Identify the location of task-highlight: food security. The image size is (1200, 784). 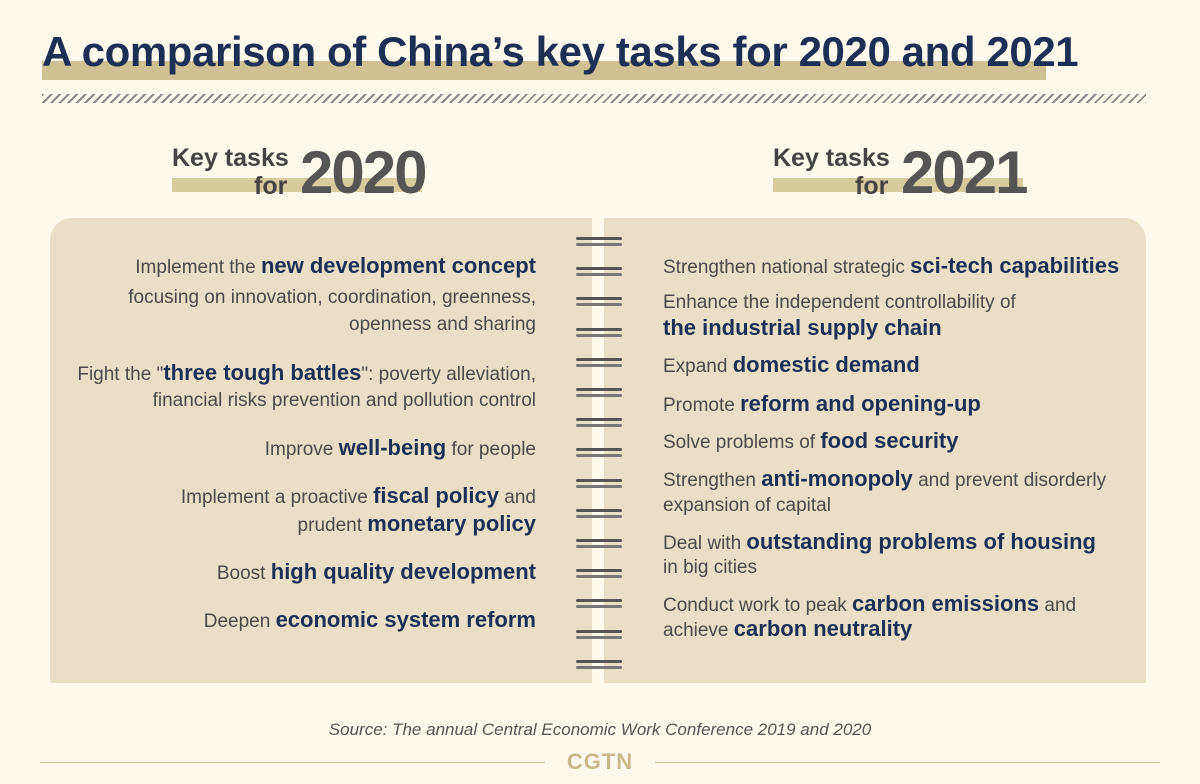
(889, 440).